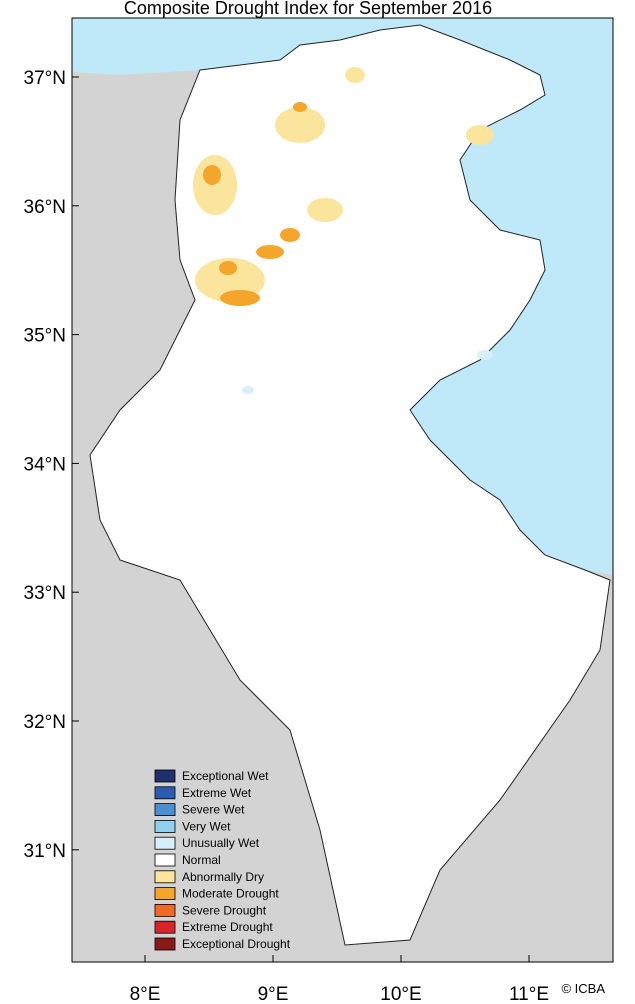  I want to click on x-tick-label: 9°E, so click(273, 994).